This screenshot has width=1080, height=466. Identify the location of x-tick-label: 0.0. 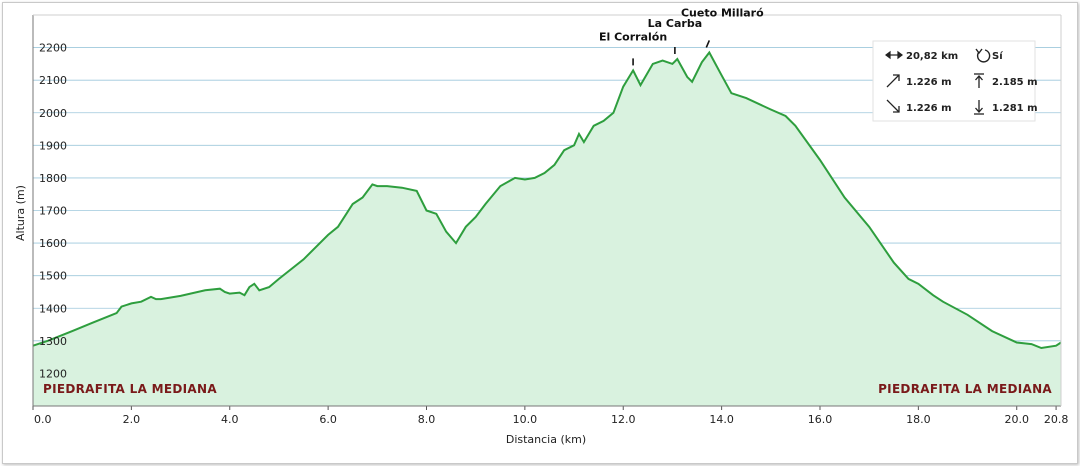
(43, 419).